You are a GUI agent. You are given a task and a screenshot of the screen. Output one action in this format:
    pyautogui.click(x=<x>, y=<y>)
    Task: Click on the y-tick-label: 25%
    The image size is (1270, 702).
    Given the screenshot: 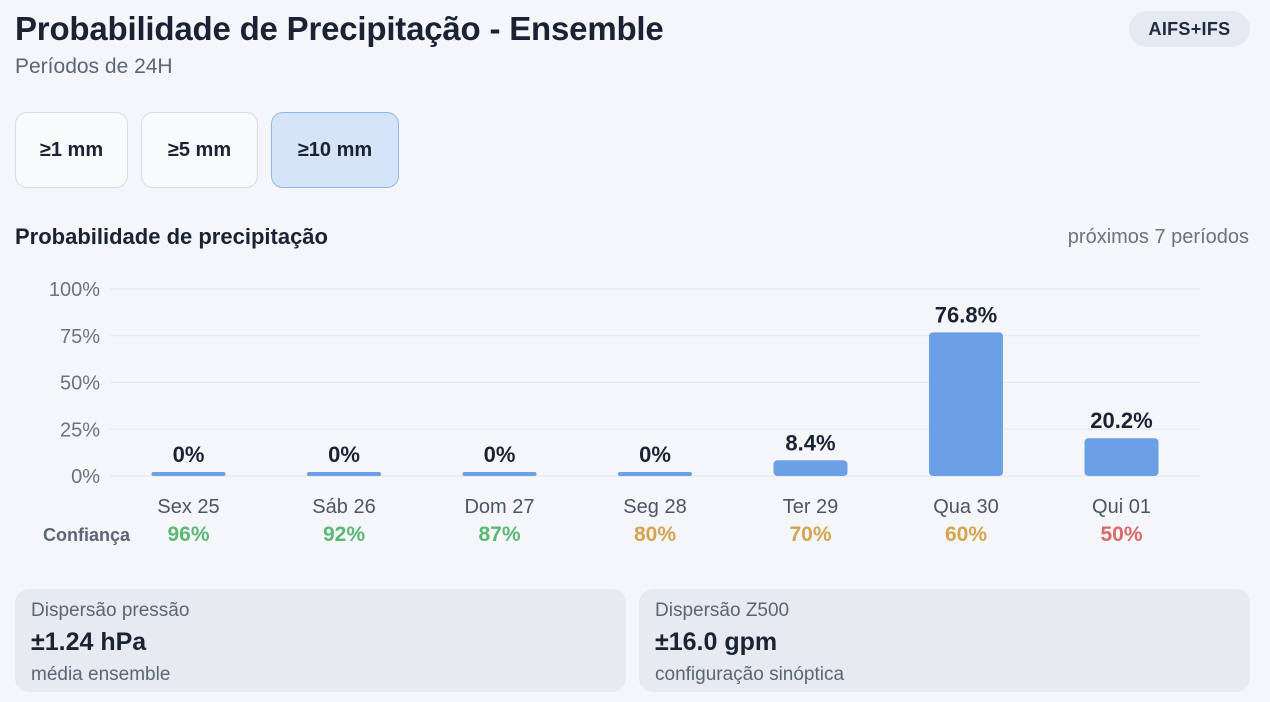 What is the action you would take?
    pyautogui.click(x=80, y=430)
    